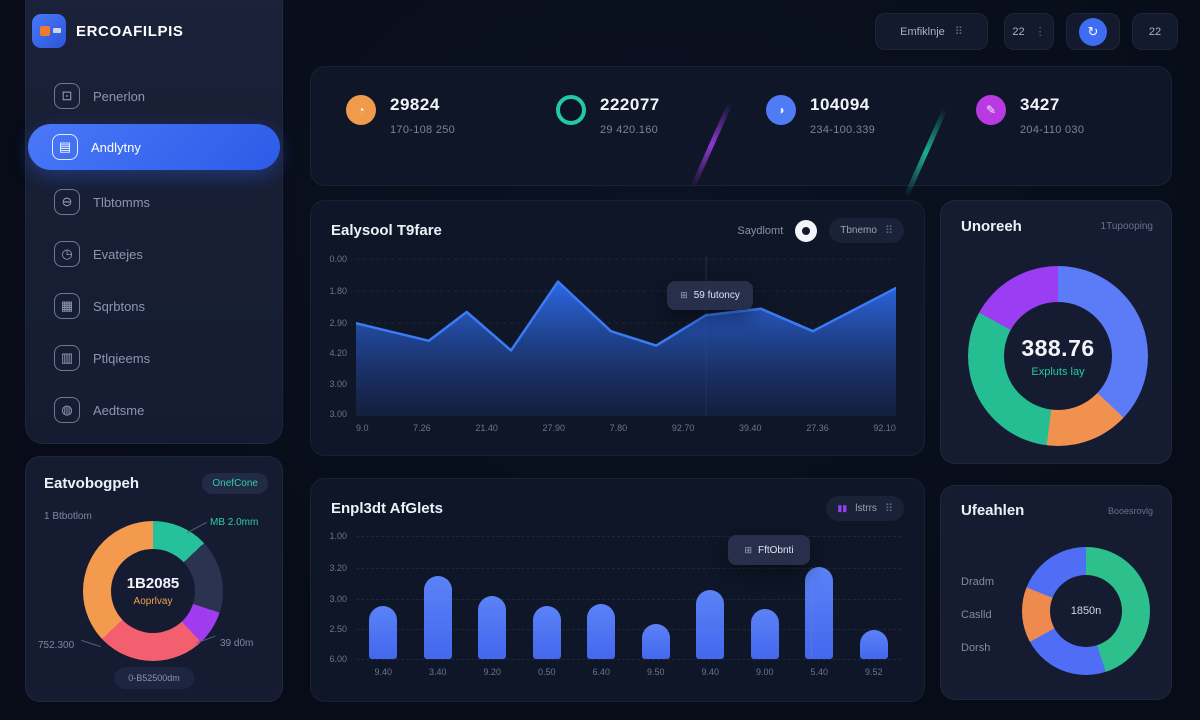 This screenshot has height=720, width=1200. Describe the element at coordinates (626, 336) in the screenshot. I see `area-chart-svg` at that location.